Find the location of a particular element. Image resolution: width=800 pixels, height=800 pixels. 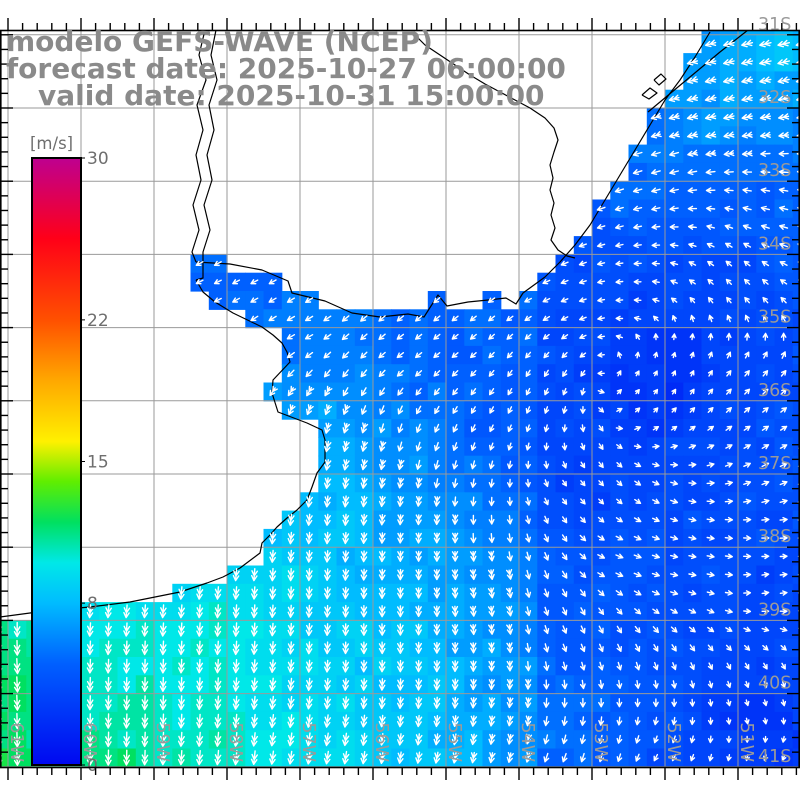

lat-label: 34S is located at coordinates (774, 244).